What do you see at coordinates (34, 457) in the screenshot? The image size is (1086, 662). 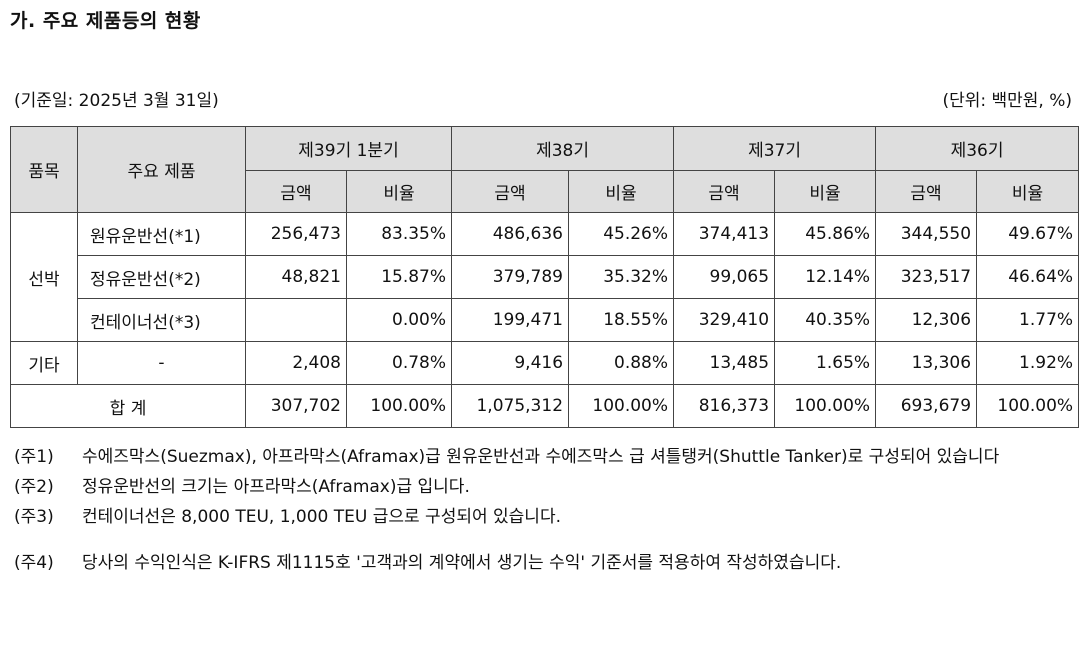 I see `footnote-label: (주1)` at bounding box center [34, 457].